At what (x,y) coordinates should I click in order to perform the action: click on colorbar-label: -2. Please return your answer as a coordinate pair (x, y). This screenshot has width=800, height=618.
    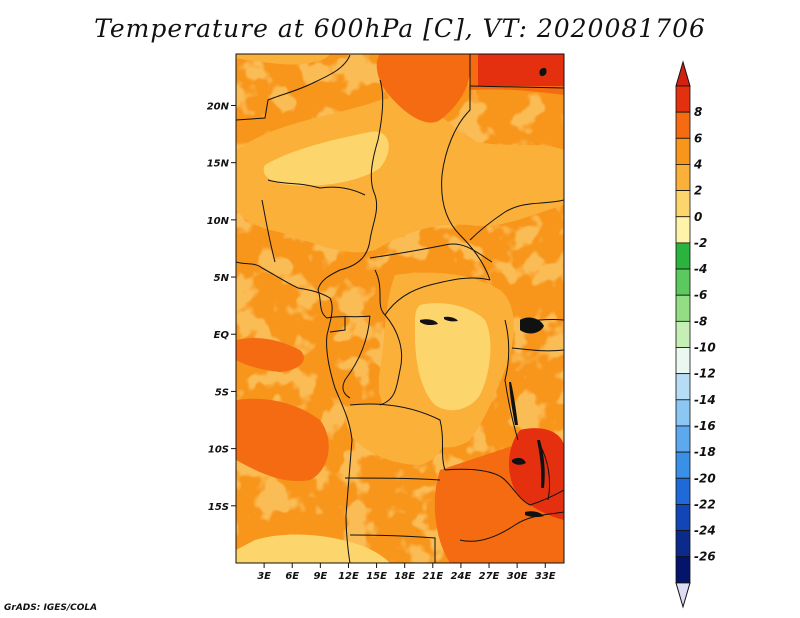
    Looking at the image, I should click on (700, 243).